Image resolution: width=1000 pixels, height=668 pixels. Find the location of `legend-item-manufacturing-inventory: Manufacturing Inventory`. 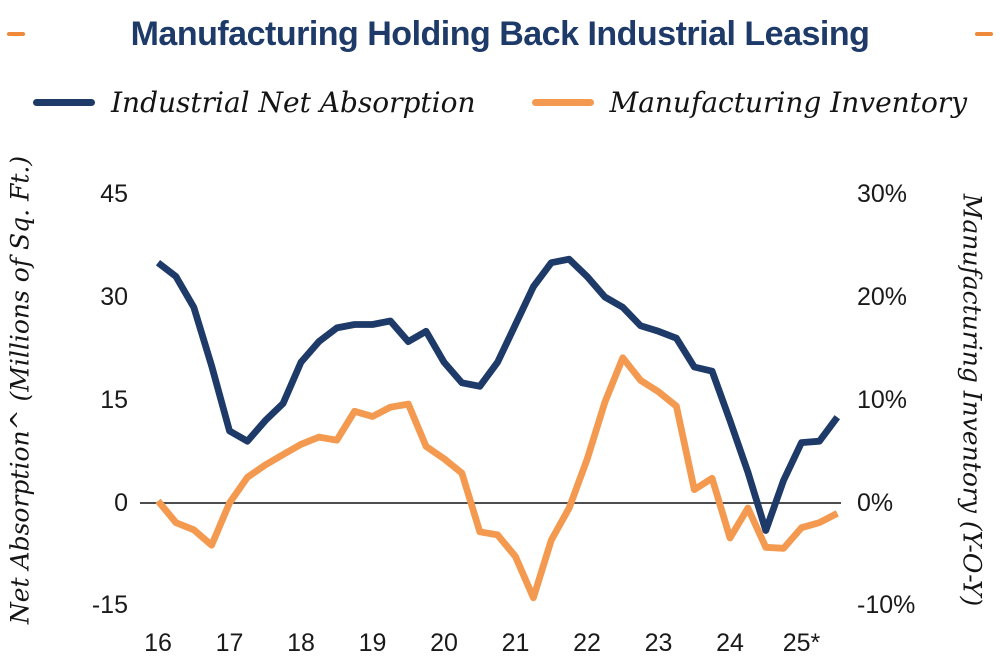

legend-item-manufacturing-inventory: Manufacturing Inventory is located at coordinates (749, 102).